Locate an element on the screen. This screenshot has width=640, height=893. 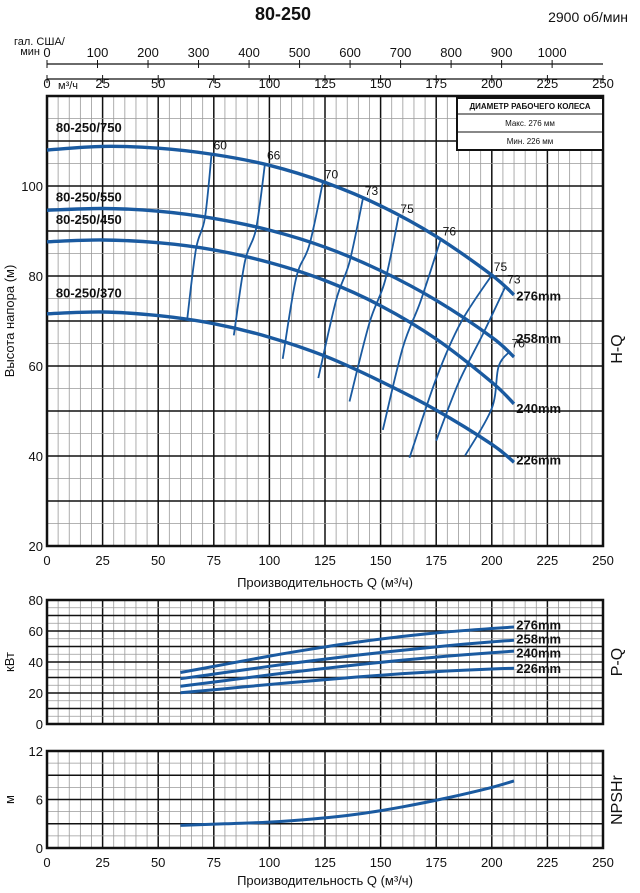
pq-series-276mm is located at coordinates (347, 649).